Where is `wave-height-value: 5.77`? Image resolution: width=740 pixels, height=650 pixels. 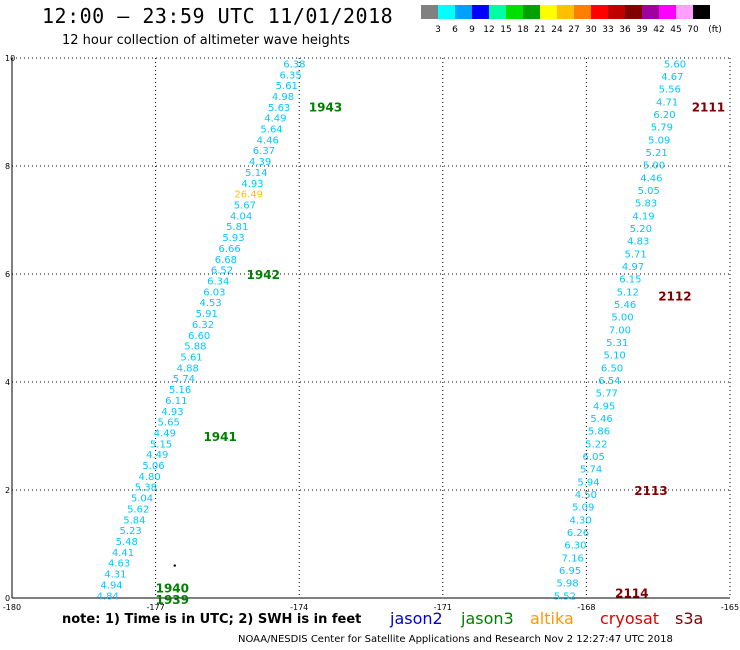 wave-height-value: 5.77 is located at coordinates (607, 394).